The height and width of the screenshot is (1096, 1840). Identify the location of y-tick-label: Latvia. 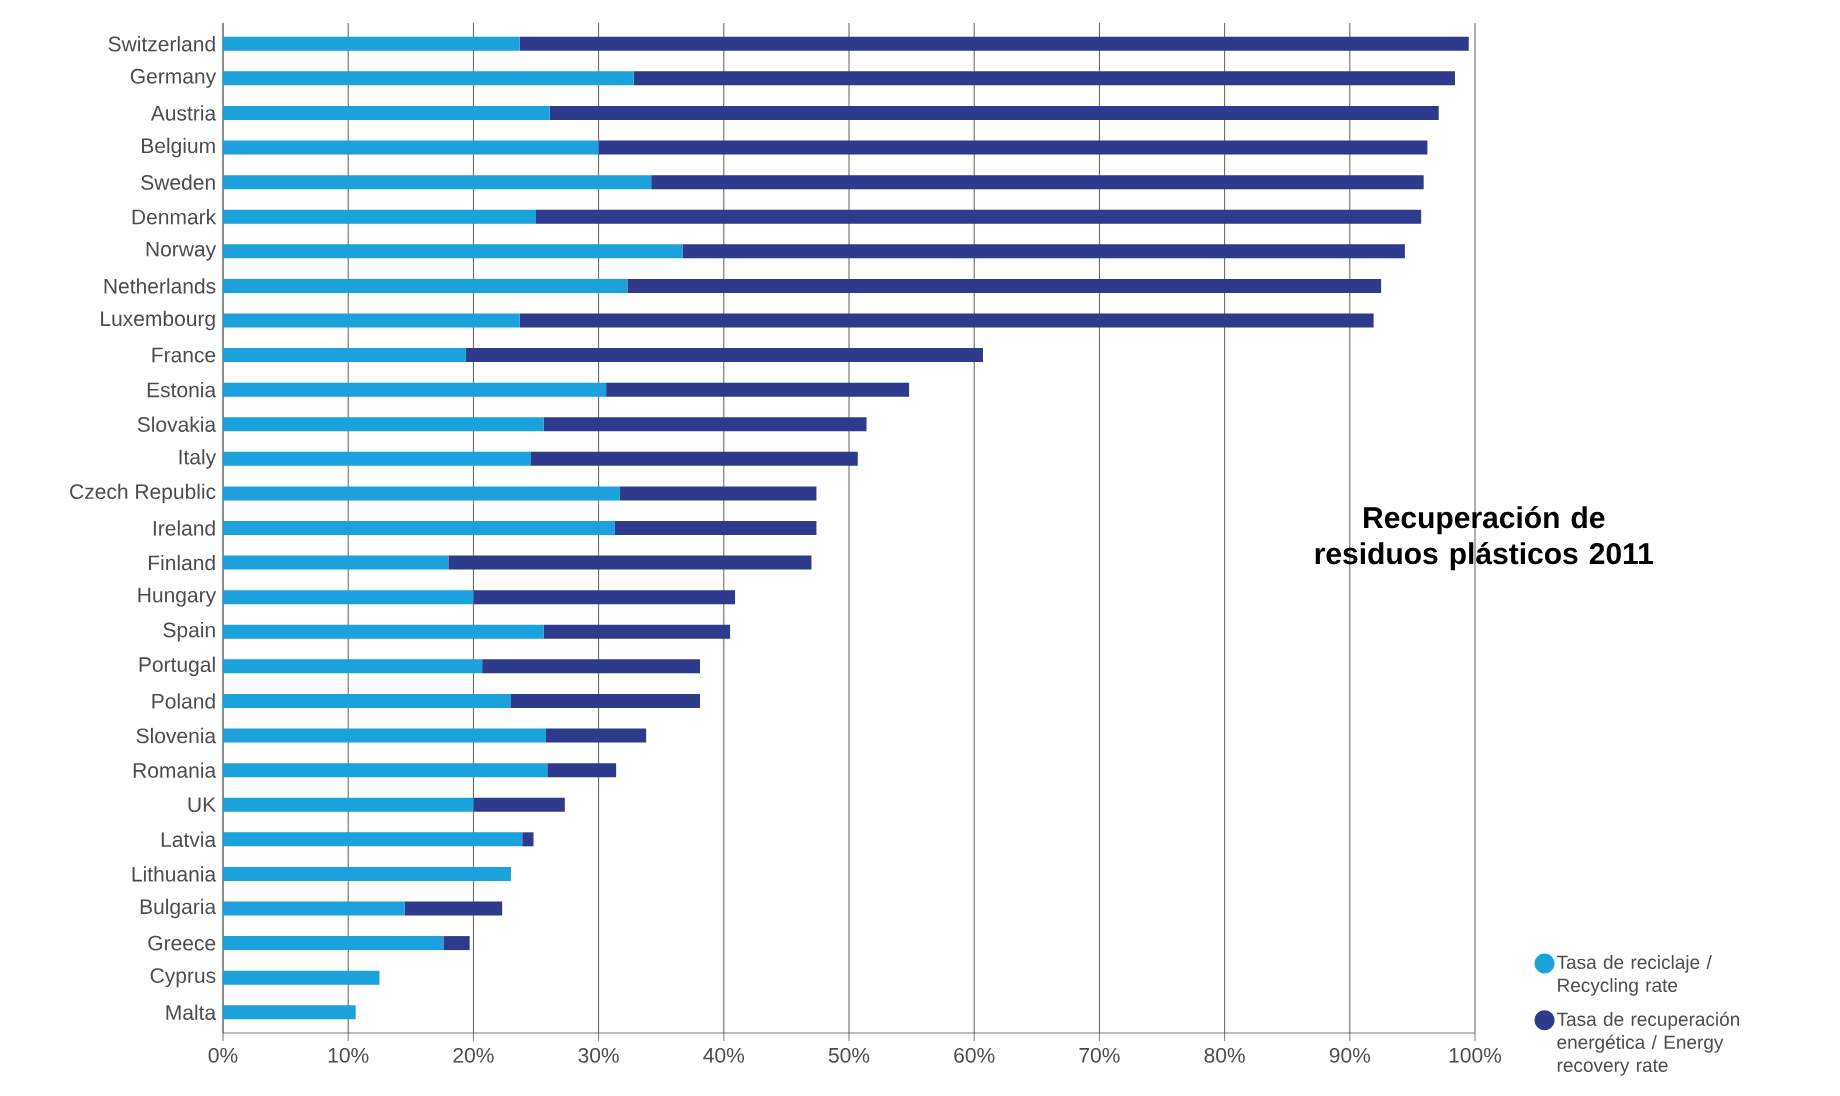
(189, 839).